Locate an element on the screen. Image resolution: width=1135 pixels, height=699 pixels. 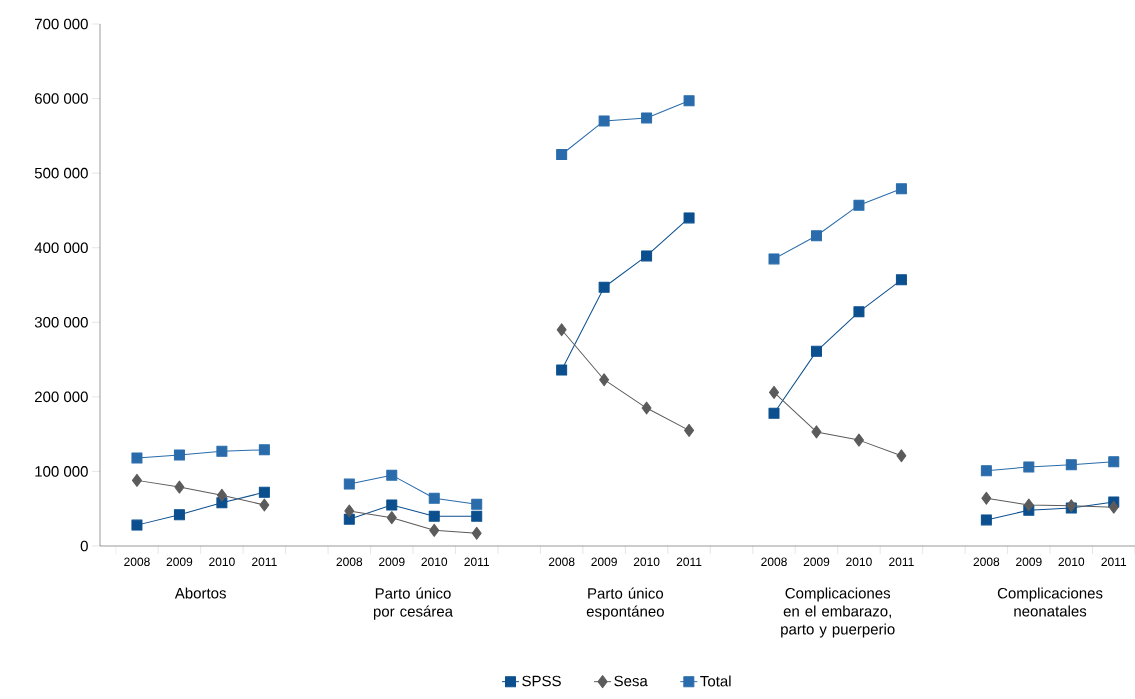
y-tick-label: 100 000 is located at coordinates (61, 471).